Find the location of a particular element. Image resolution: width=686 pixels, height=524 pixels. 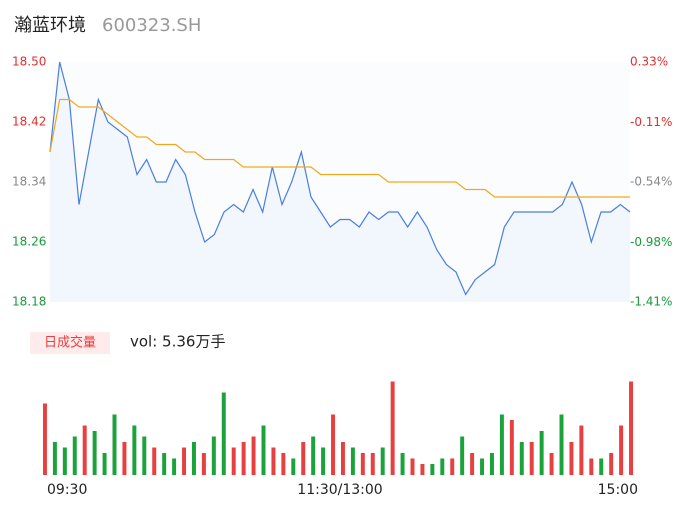

y2-tick-label: -0.11% is located at coordinates (651, 122).